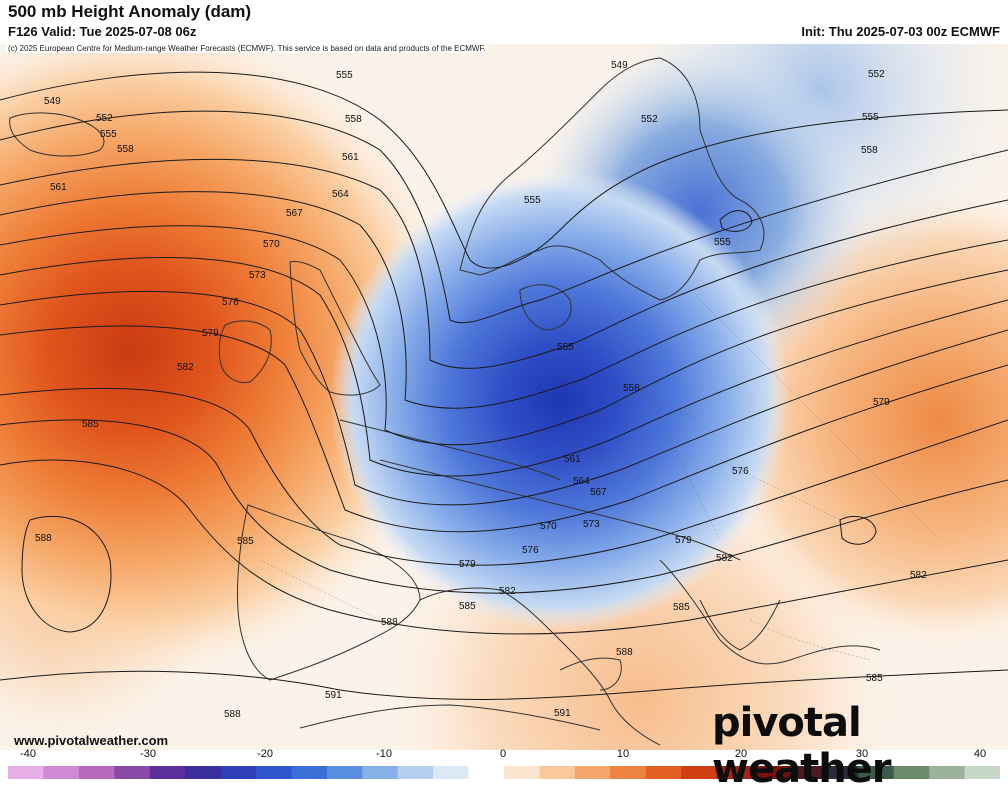  What do you see at coordinates (102, 31) in the screenshot?
I see `valid-time: F126 Valid: Tue 2025-07-08 06z` at bounding box center [102, 31].